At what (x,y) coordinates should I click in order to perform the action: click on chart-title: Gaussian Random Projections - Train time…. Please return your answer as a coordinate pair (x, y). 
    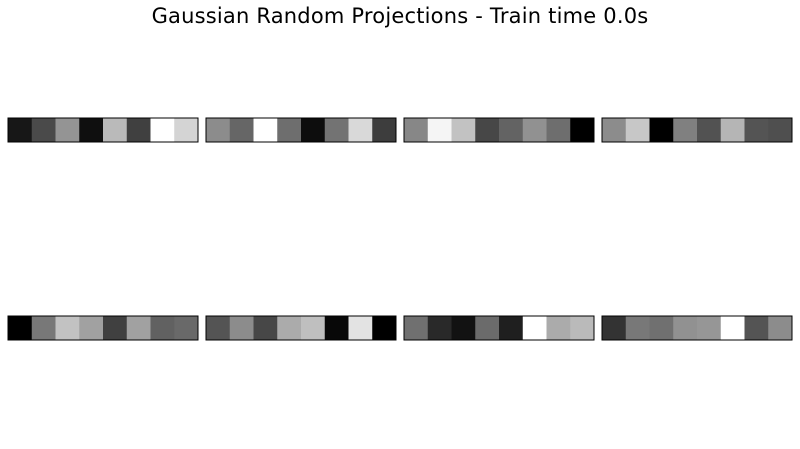
    Looking at the image, I should click on (400, 16).